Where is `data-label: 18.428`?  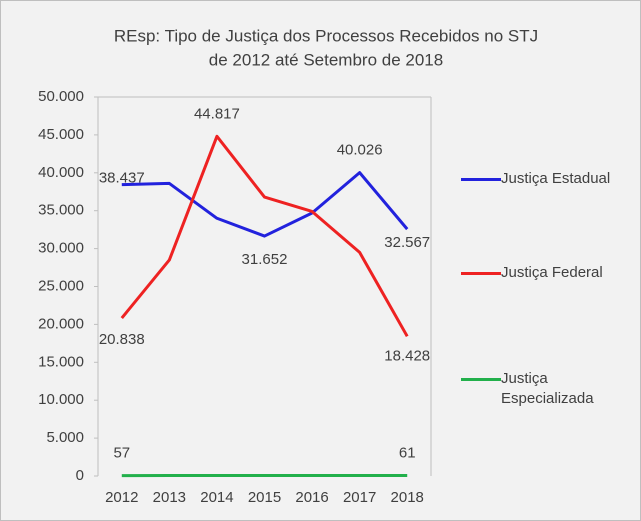
data-label: 18.428 is located at coordinates (407, 355).